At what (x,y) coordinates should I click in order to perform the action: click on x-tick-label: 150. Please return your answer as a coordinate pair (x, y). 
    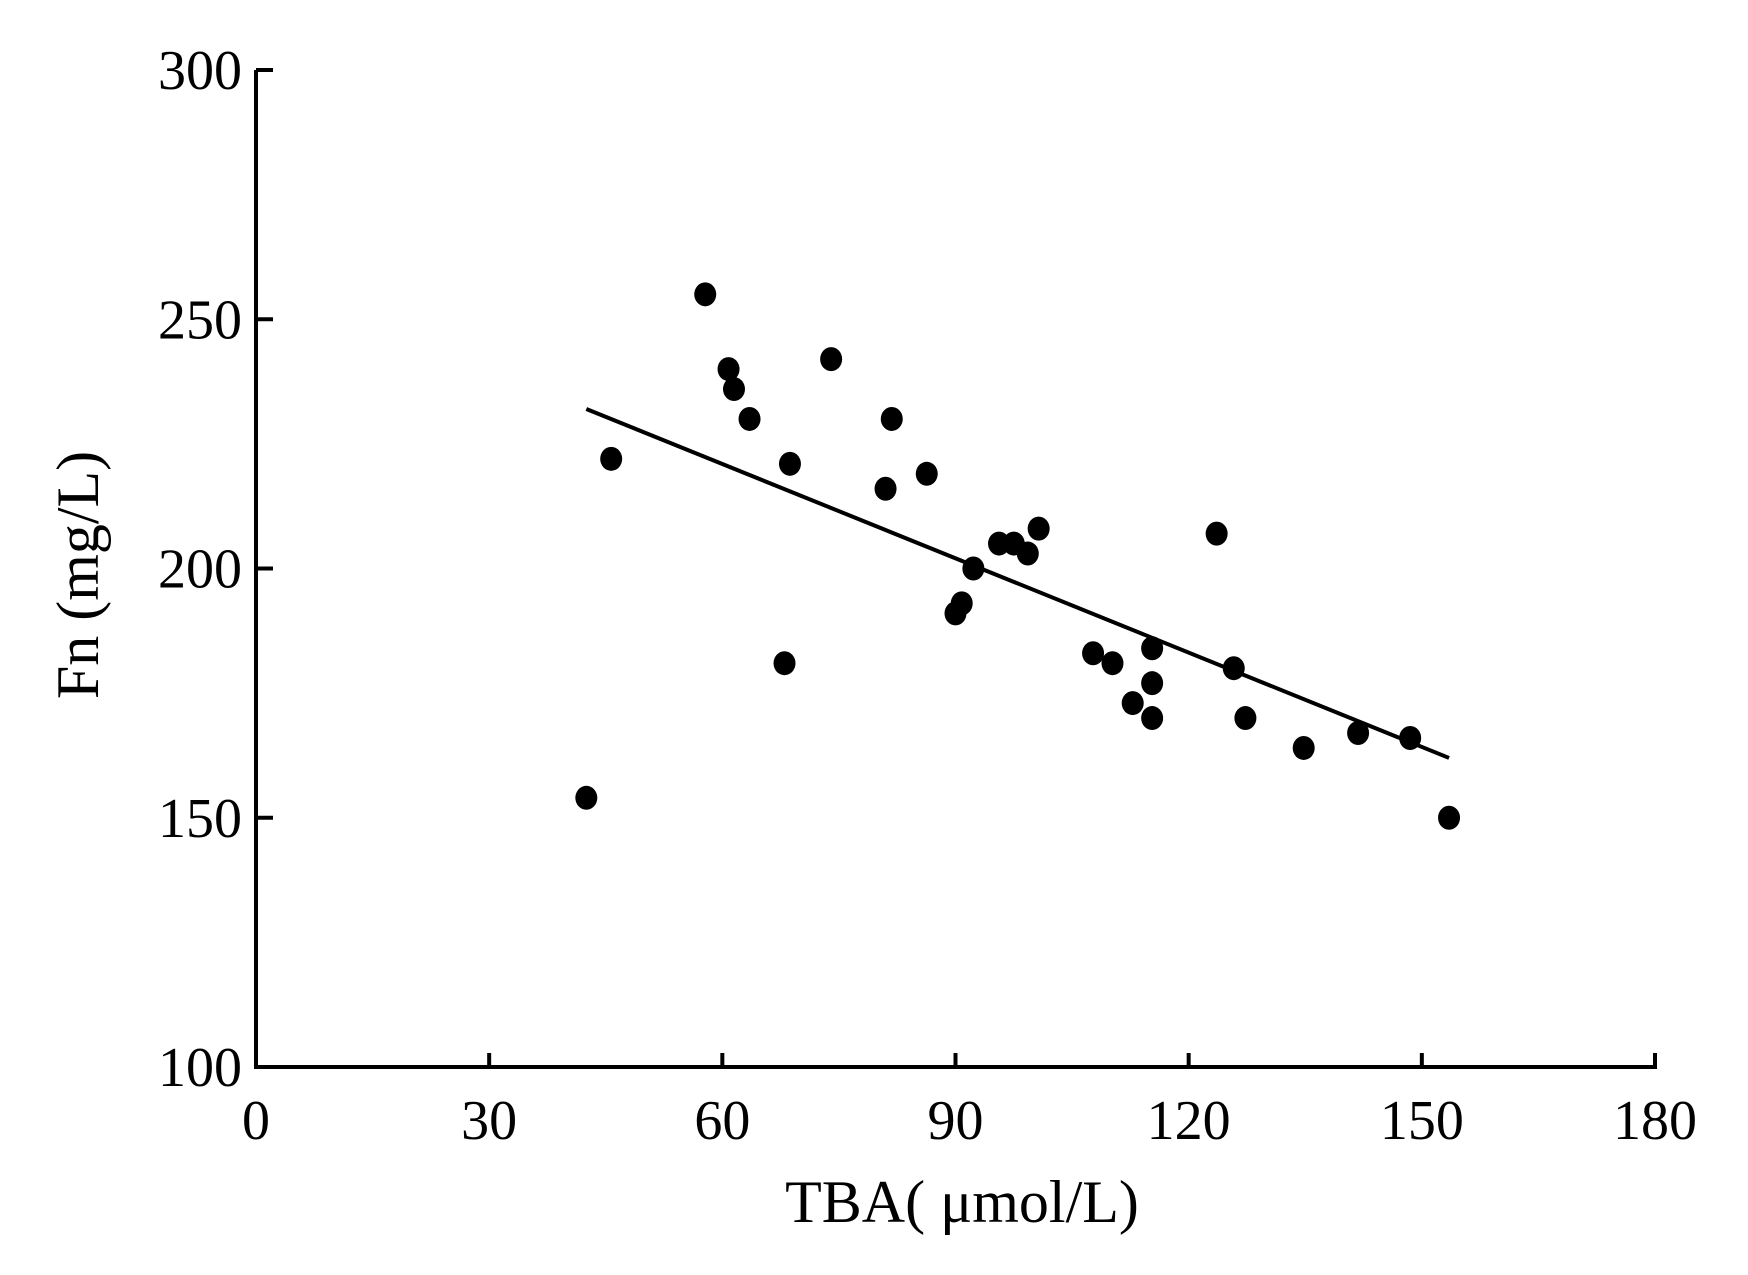
    Looking at the image, I should click on (1422, 1121).